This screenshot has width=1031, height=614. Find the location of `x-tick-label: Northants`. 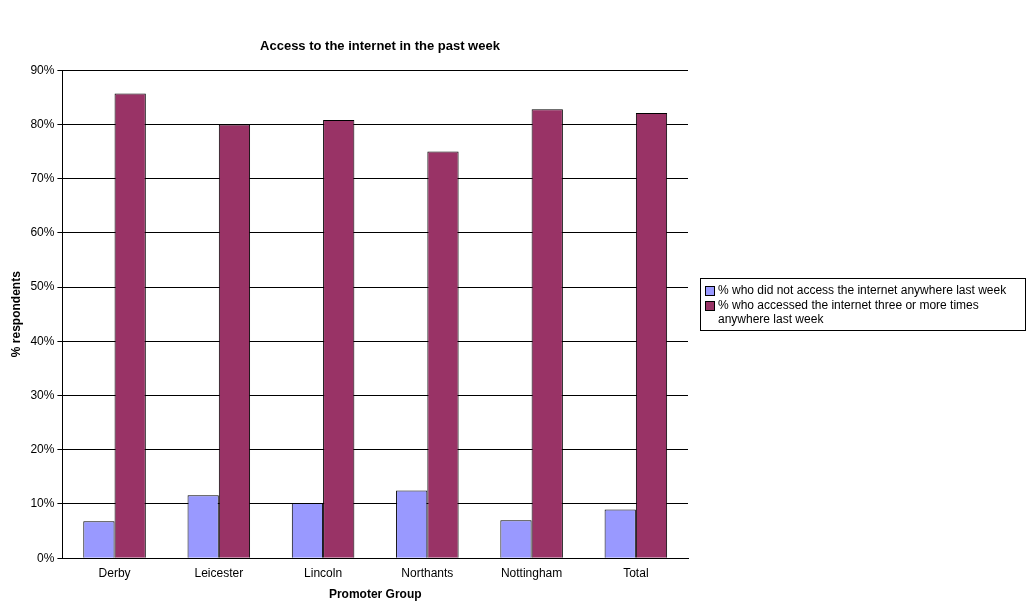

x-tick-label: Northants is located at coordinates (427, 572).